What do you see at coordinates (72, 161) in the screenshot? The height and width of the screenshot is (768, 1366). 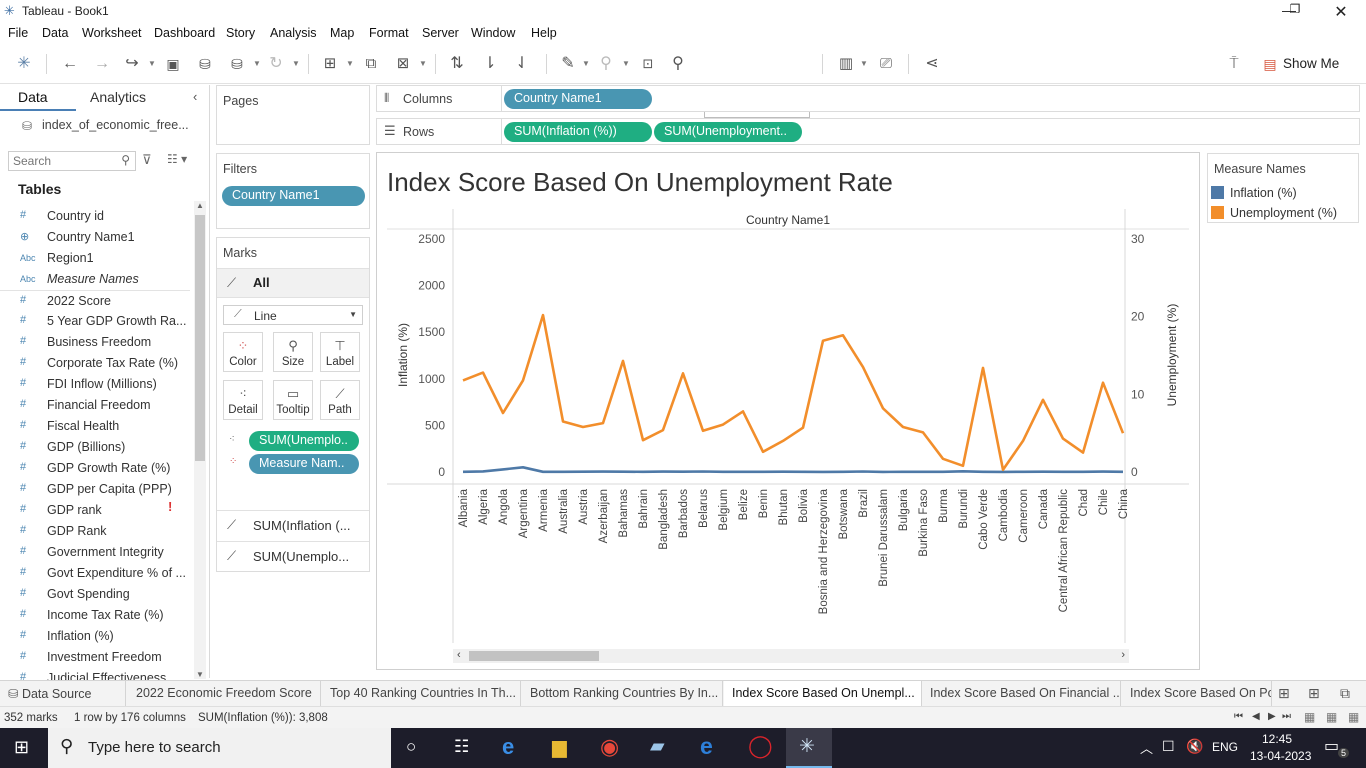 I see `field-search: ⚲` at bounding box center [72, 161].